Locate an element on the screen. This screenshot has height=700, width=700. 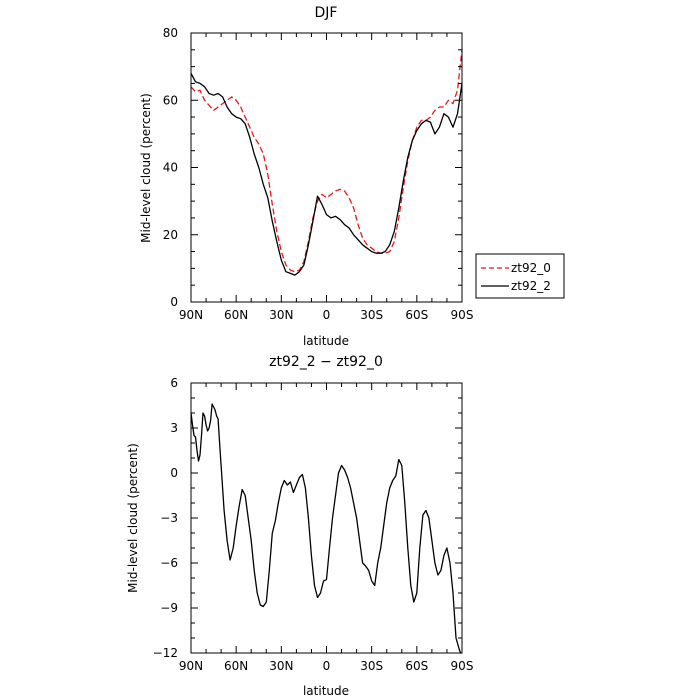
bottom-x-axis-title: latitude is located at coordinates (326, 691).